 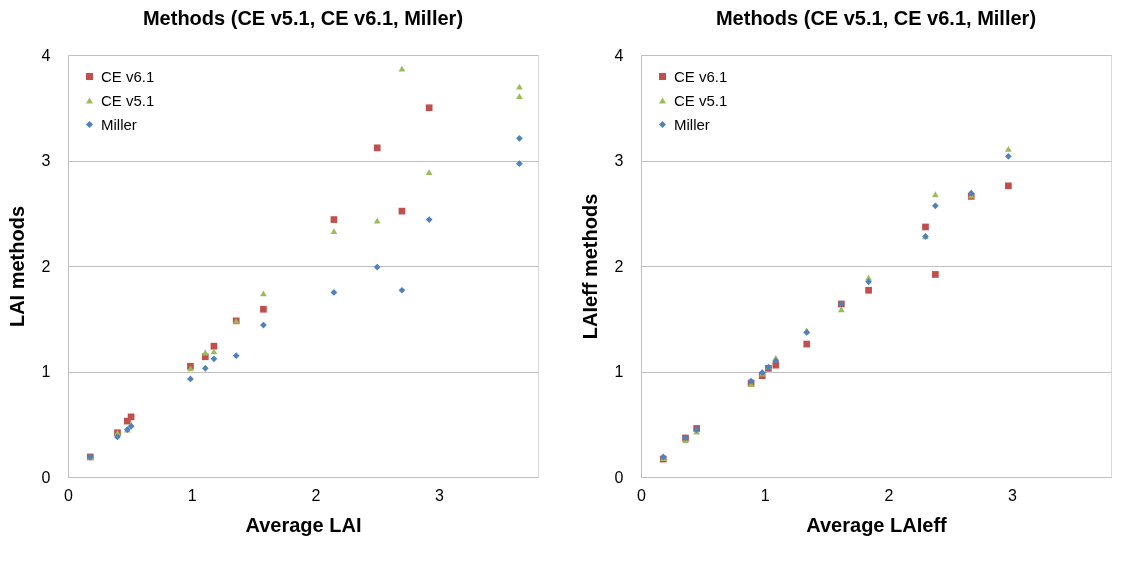 I want to click on x-axis-title: Average LAIeff, so click(x=877, y=524).